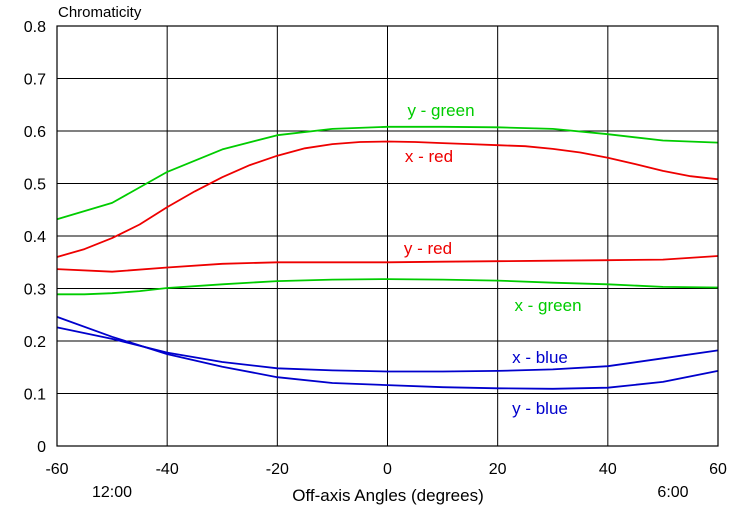 This screenshot has height=512, width=746. Describe the element at coordinates (429, 156) in the screenshot. I see `series-label: x - red` at that location.